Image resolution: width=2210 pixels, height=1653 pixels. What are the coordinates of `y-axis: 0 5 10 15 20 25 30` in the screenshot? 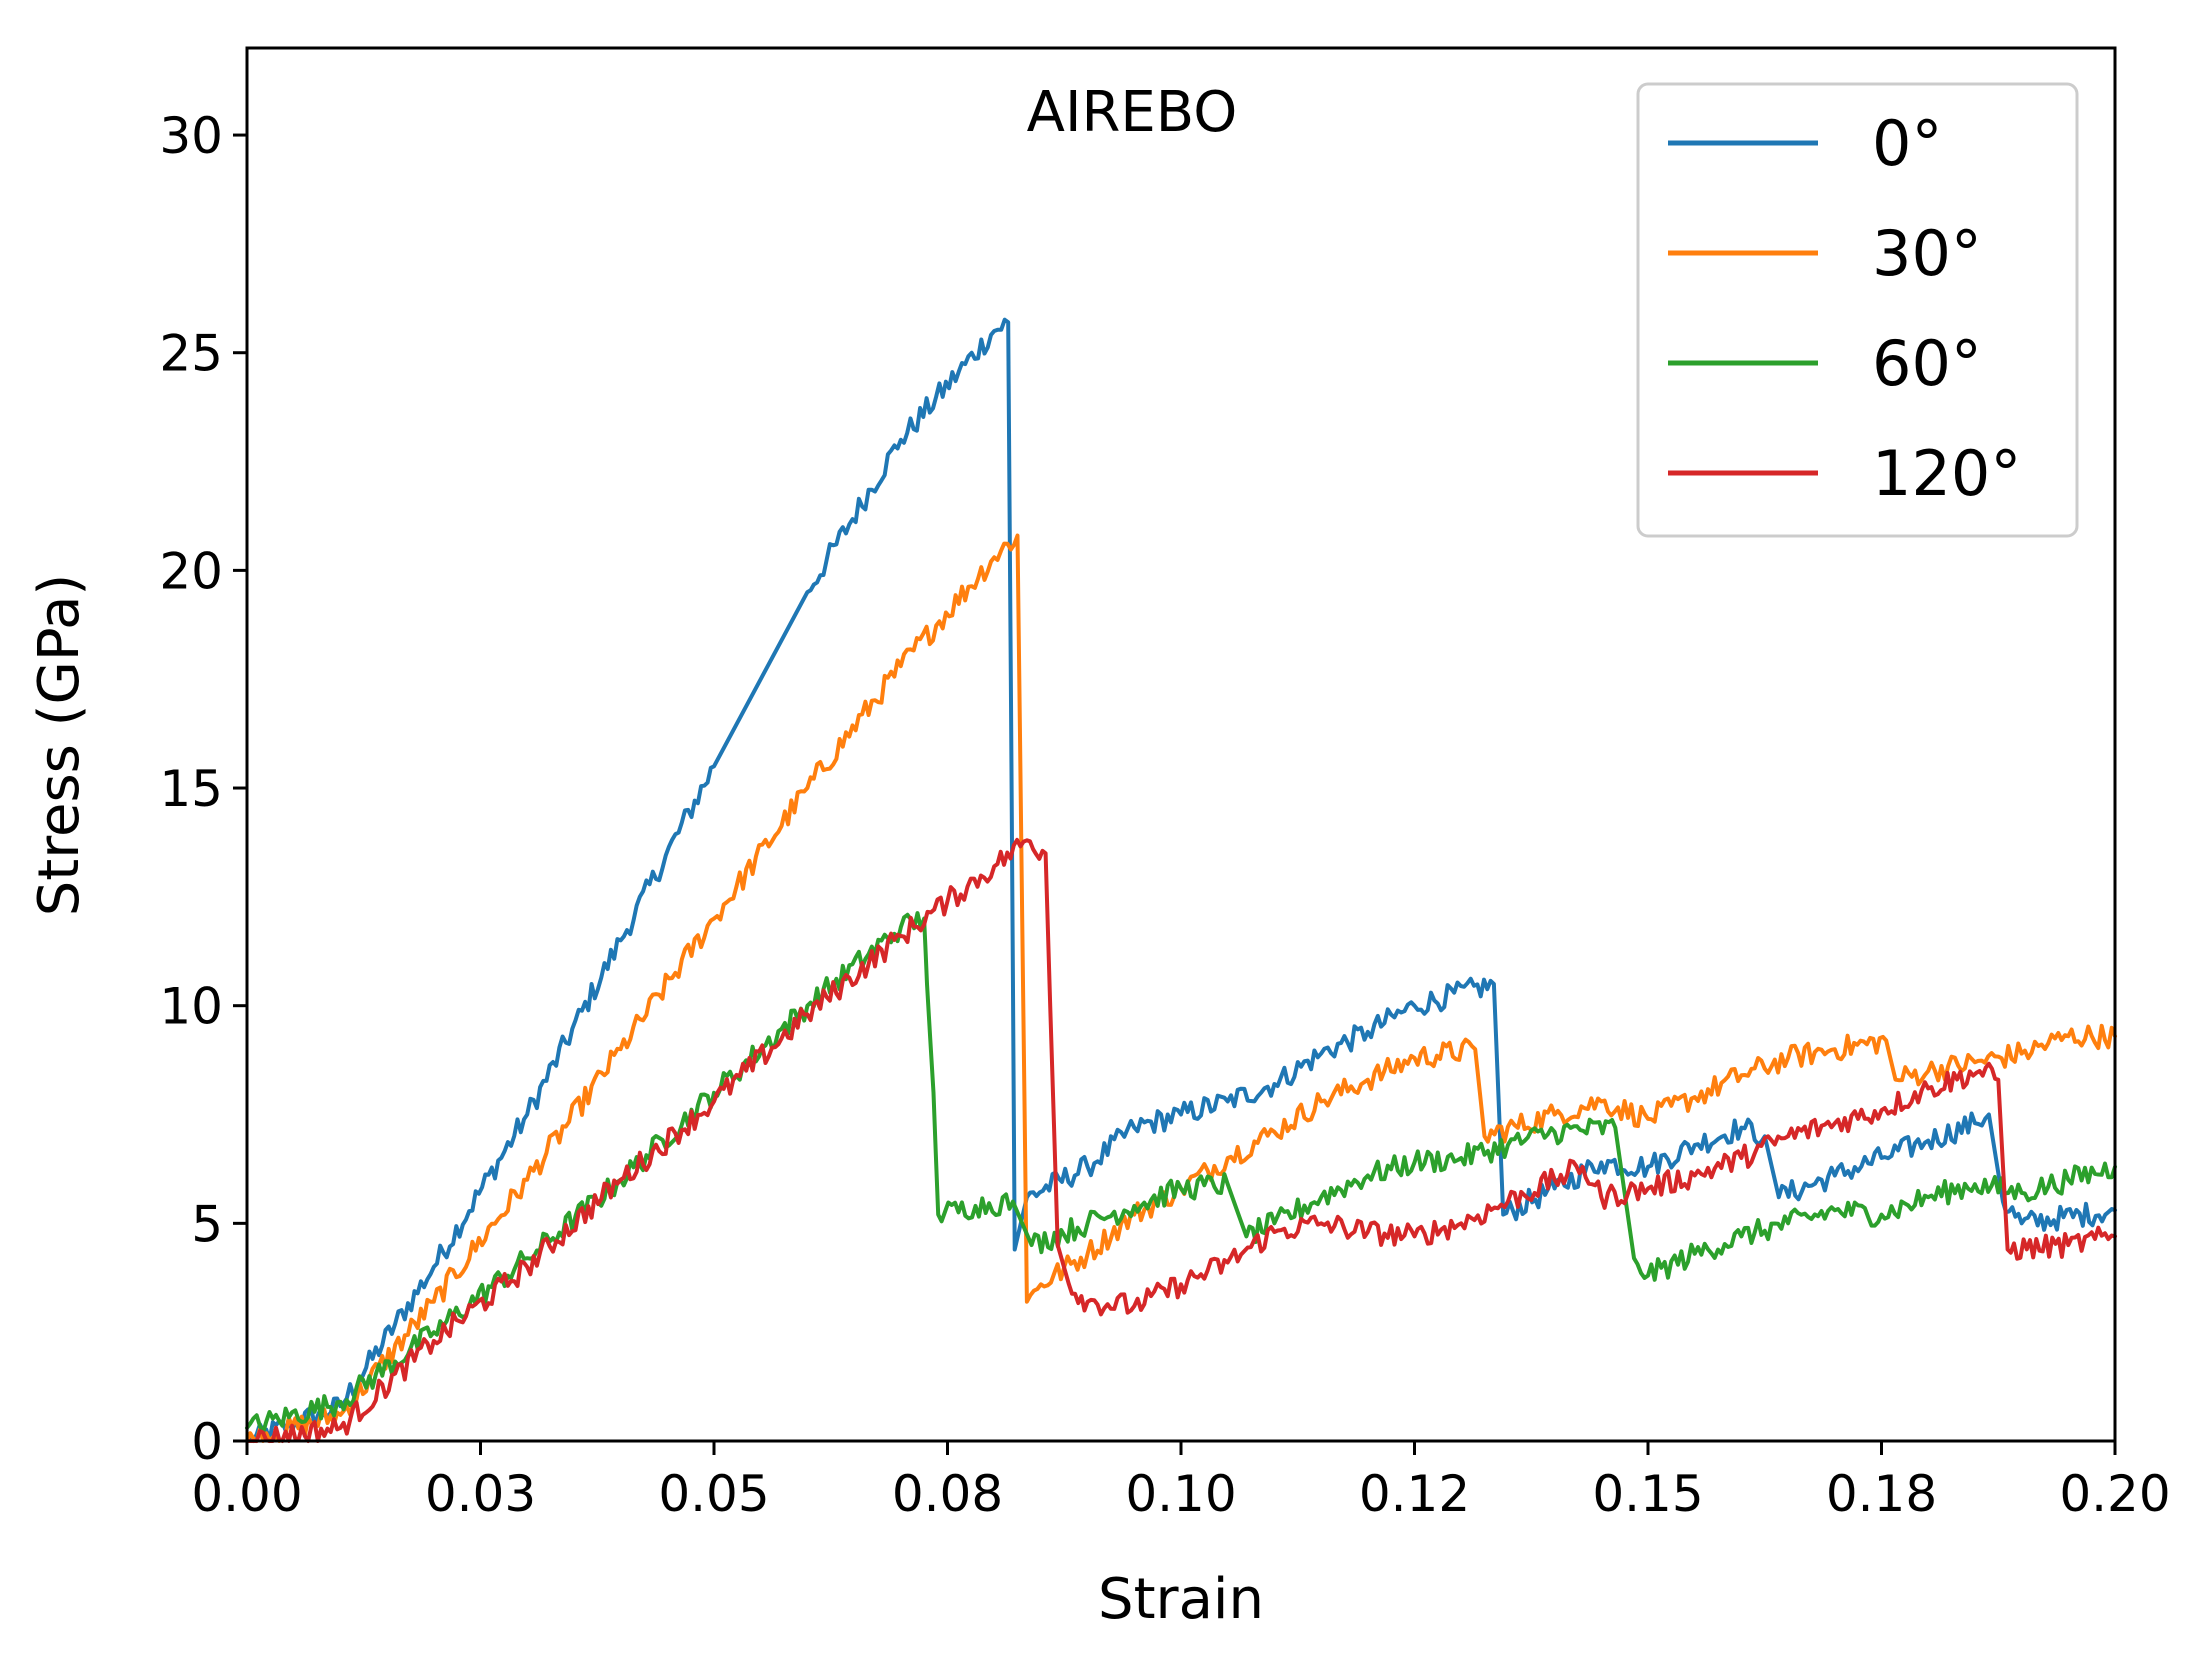 It's located at (203, 789).